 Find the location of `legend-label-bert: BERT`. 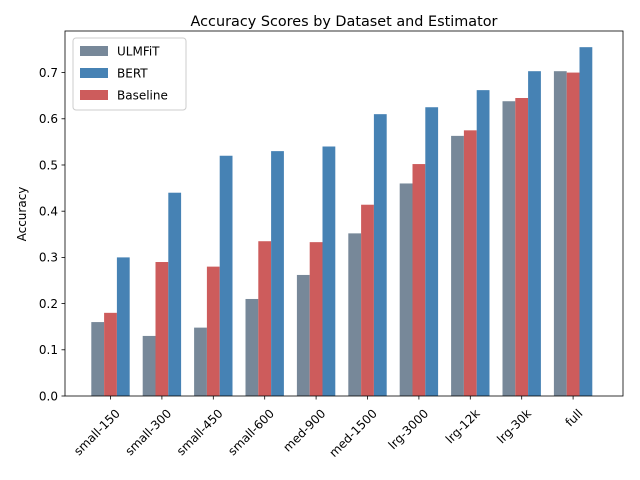

legend-label-bert: BERT is located at coordinates (132, 74).